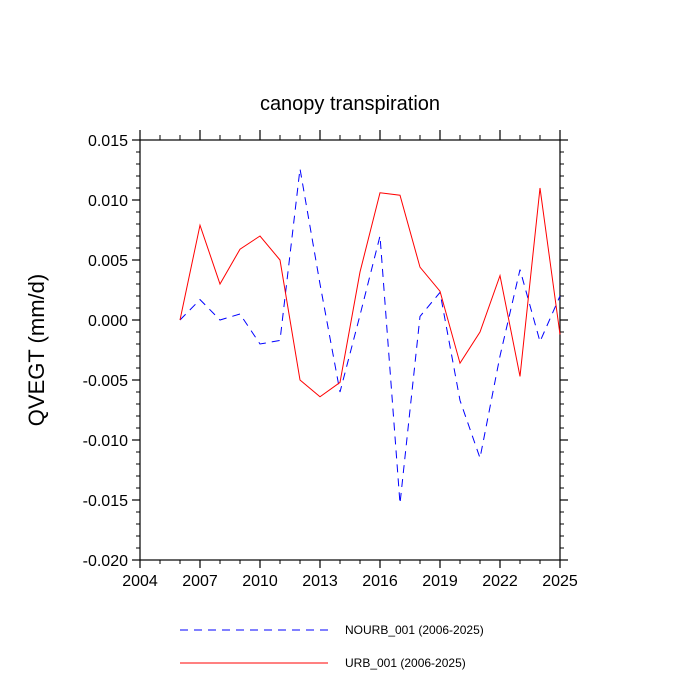  What do you see at coordinates (560, 581) in the screenshot?
I see `x-tick-label: 2025` at bounding box center [560, 581].